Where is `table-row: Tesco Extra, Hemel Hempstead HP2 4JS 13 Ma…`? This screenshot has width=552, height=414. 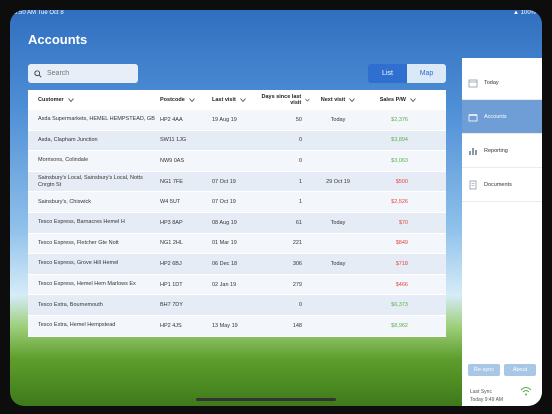
table-row: Tesco Extra, Hemel Hempstead HP2 4JS 13 Ma… is located at coordinates (237, 326).